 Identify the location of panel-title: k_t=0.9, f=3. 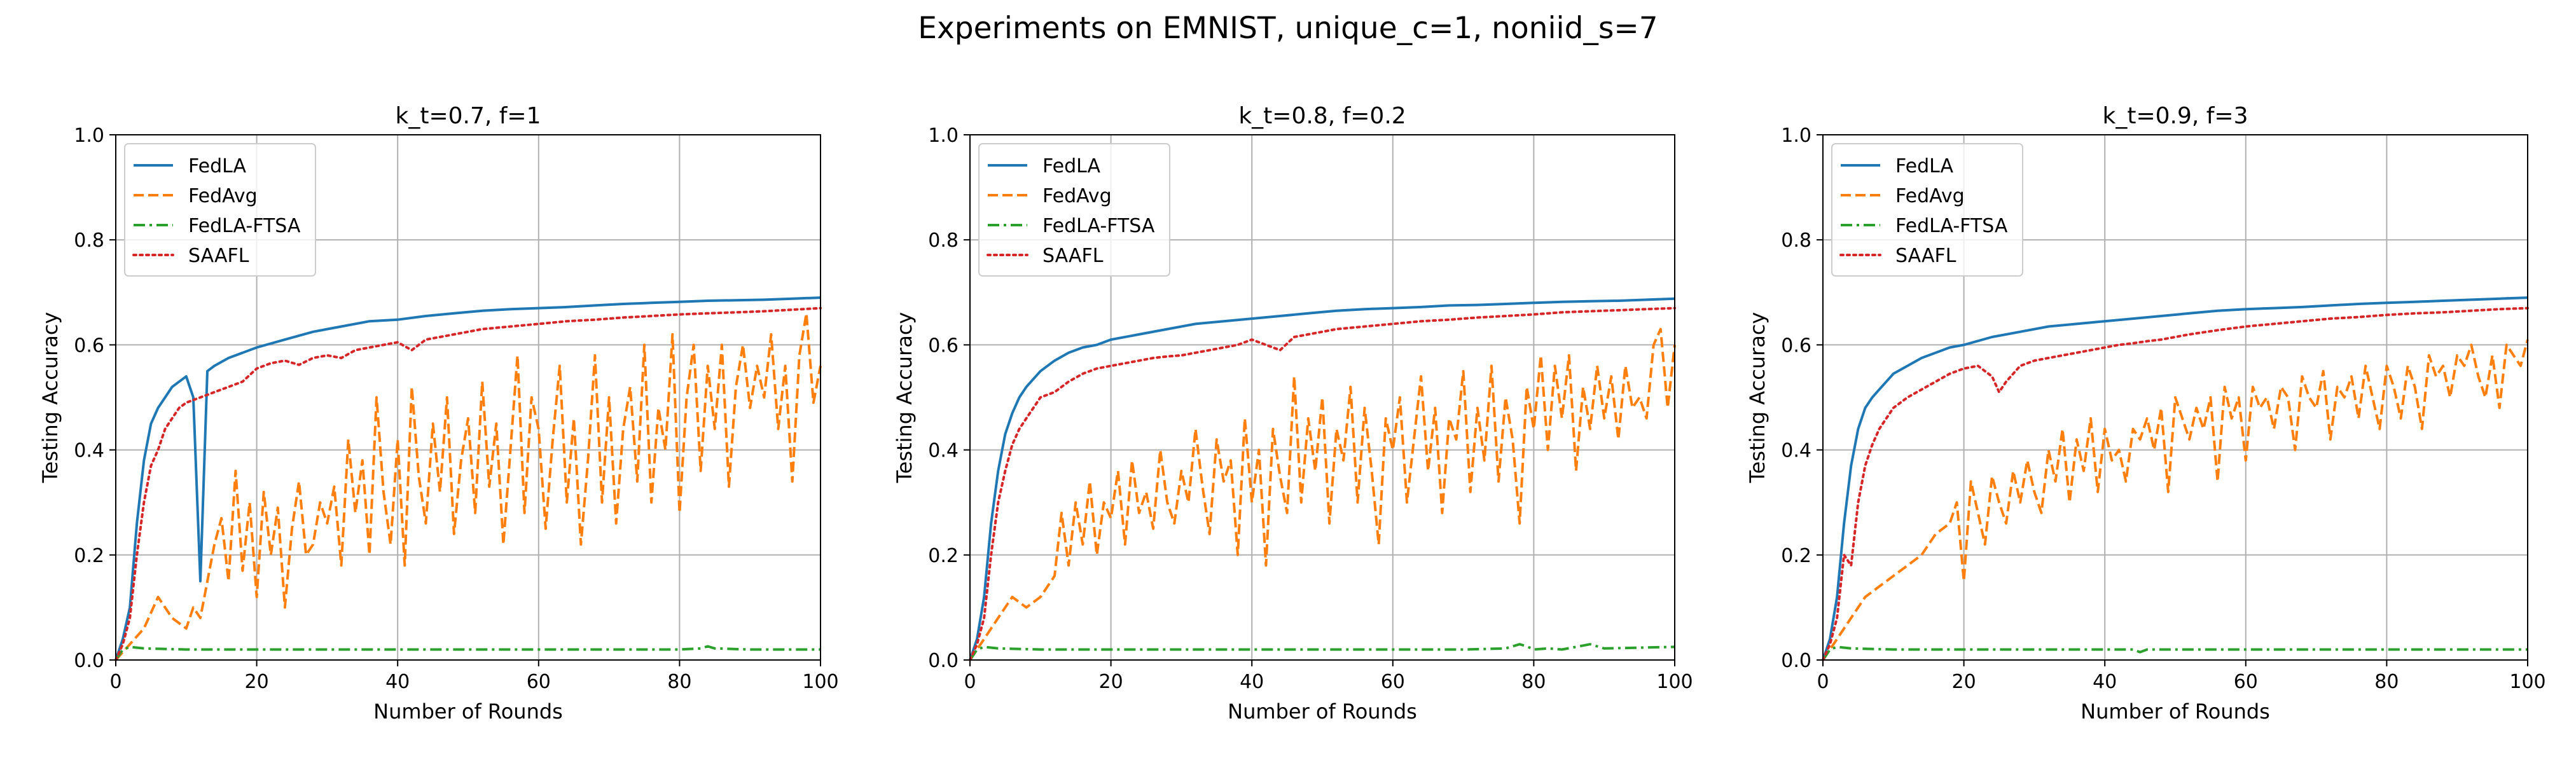
(2175, 116).